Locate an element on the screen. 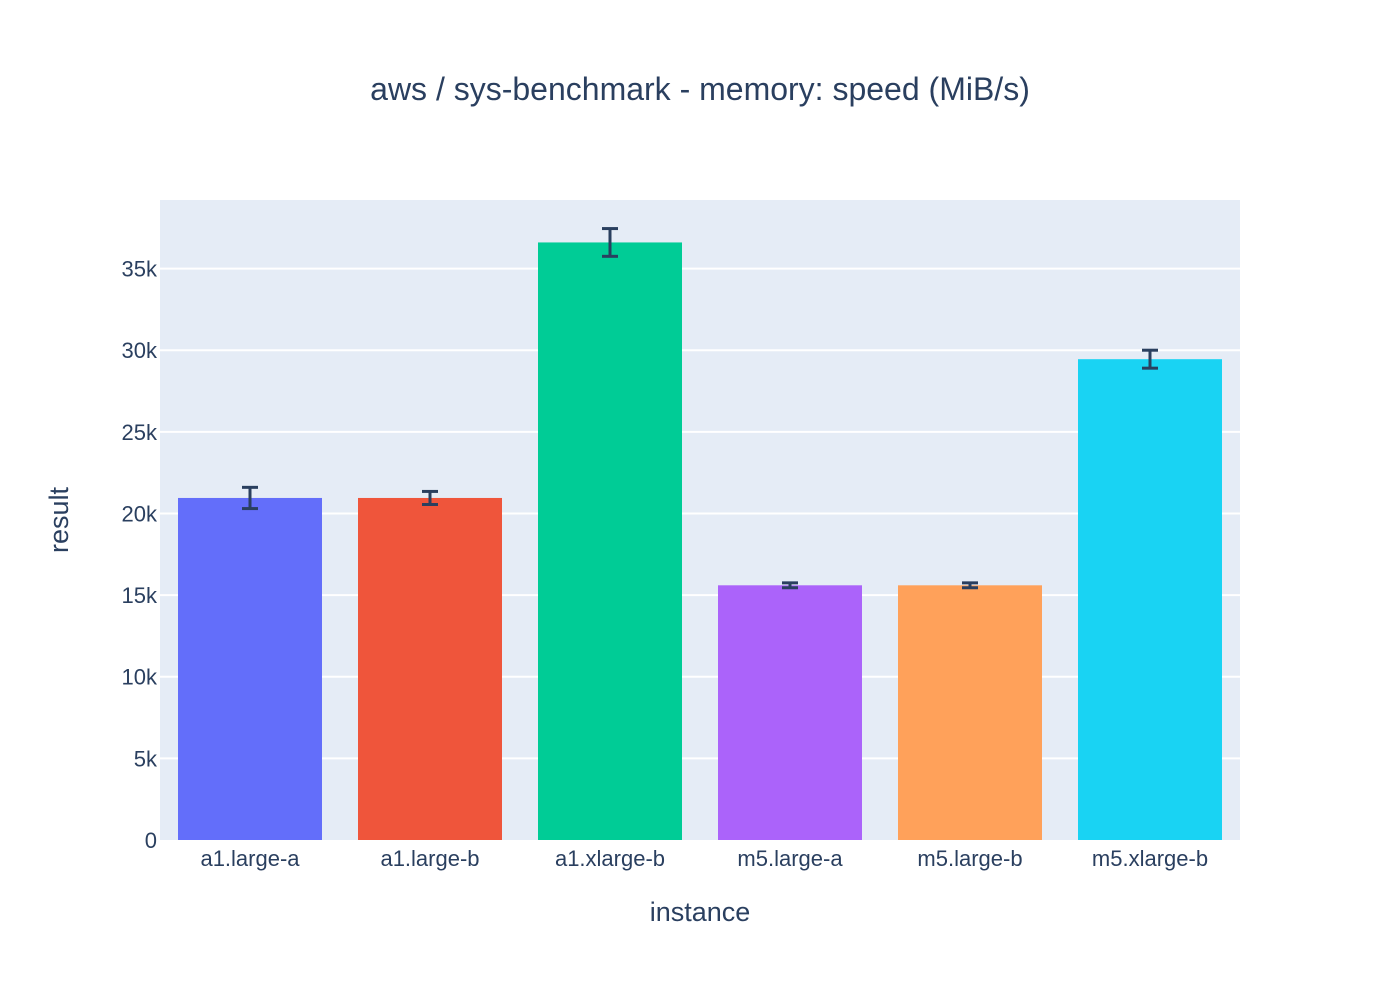 This screenshot has height=1000, width=1400. bar-a1.large-b is located at coordinates (430, 668).